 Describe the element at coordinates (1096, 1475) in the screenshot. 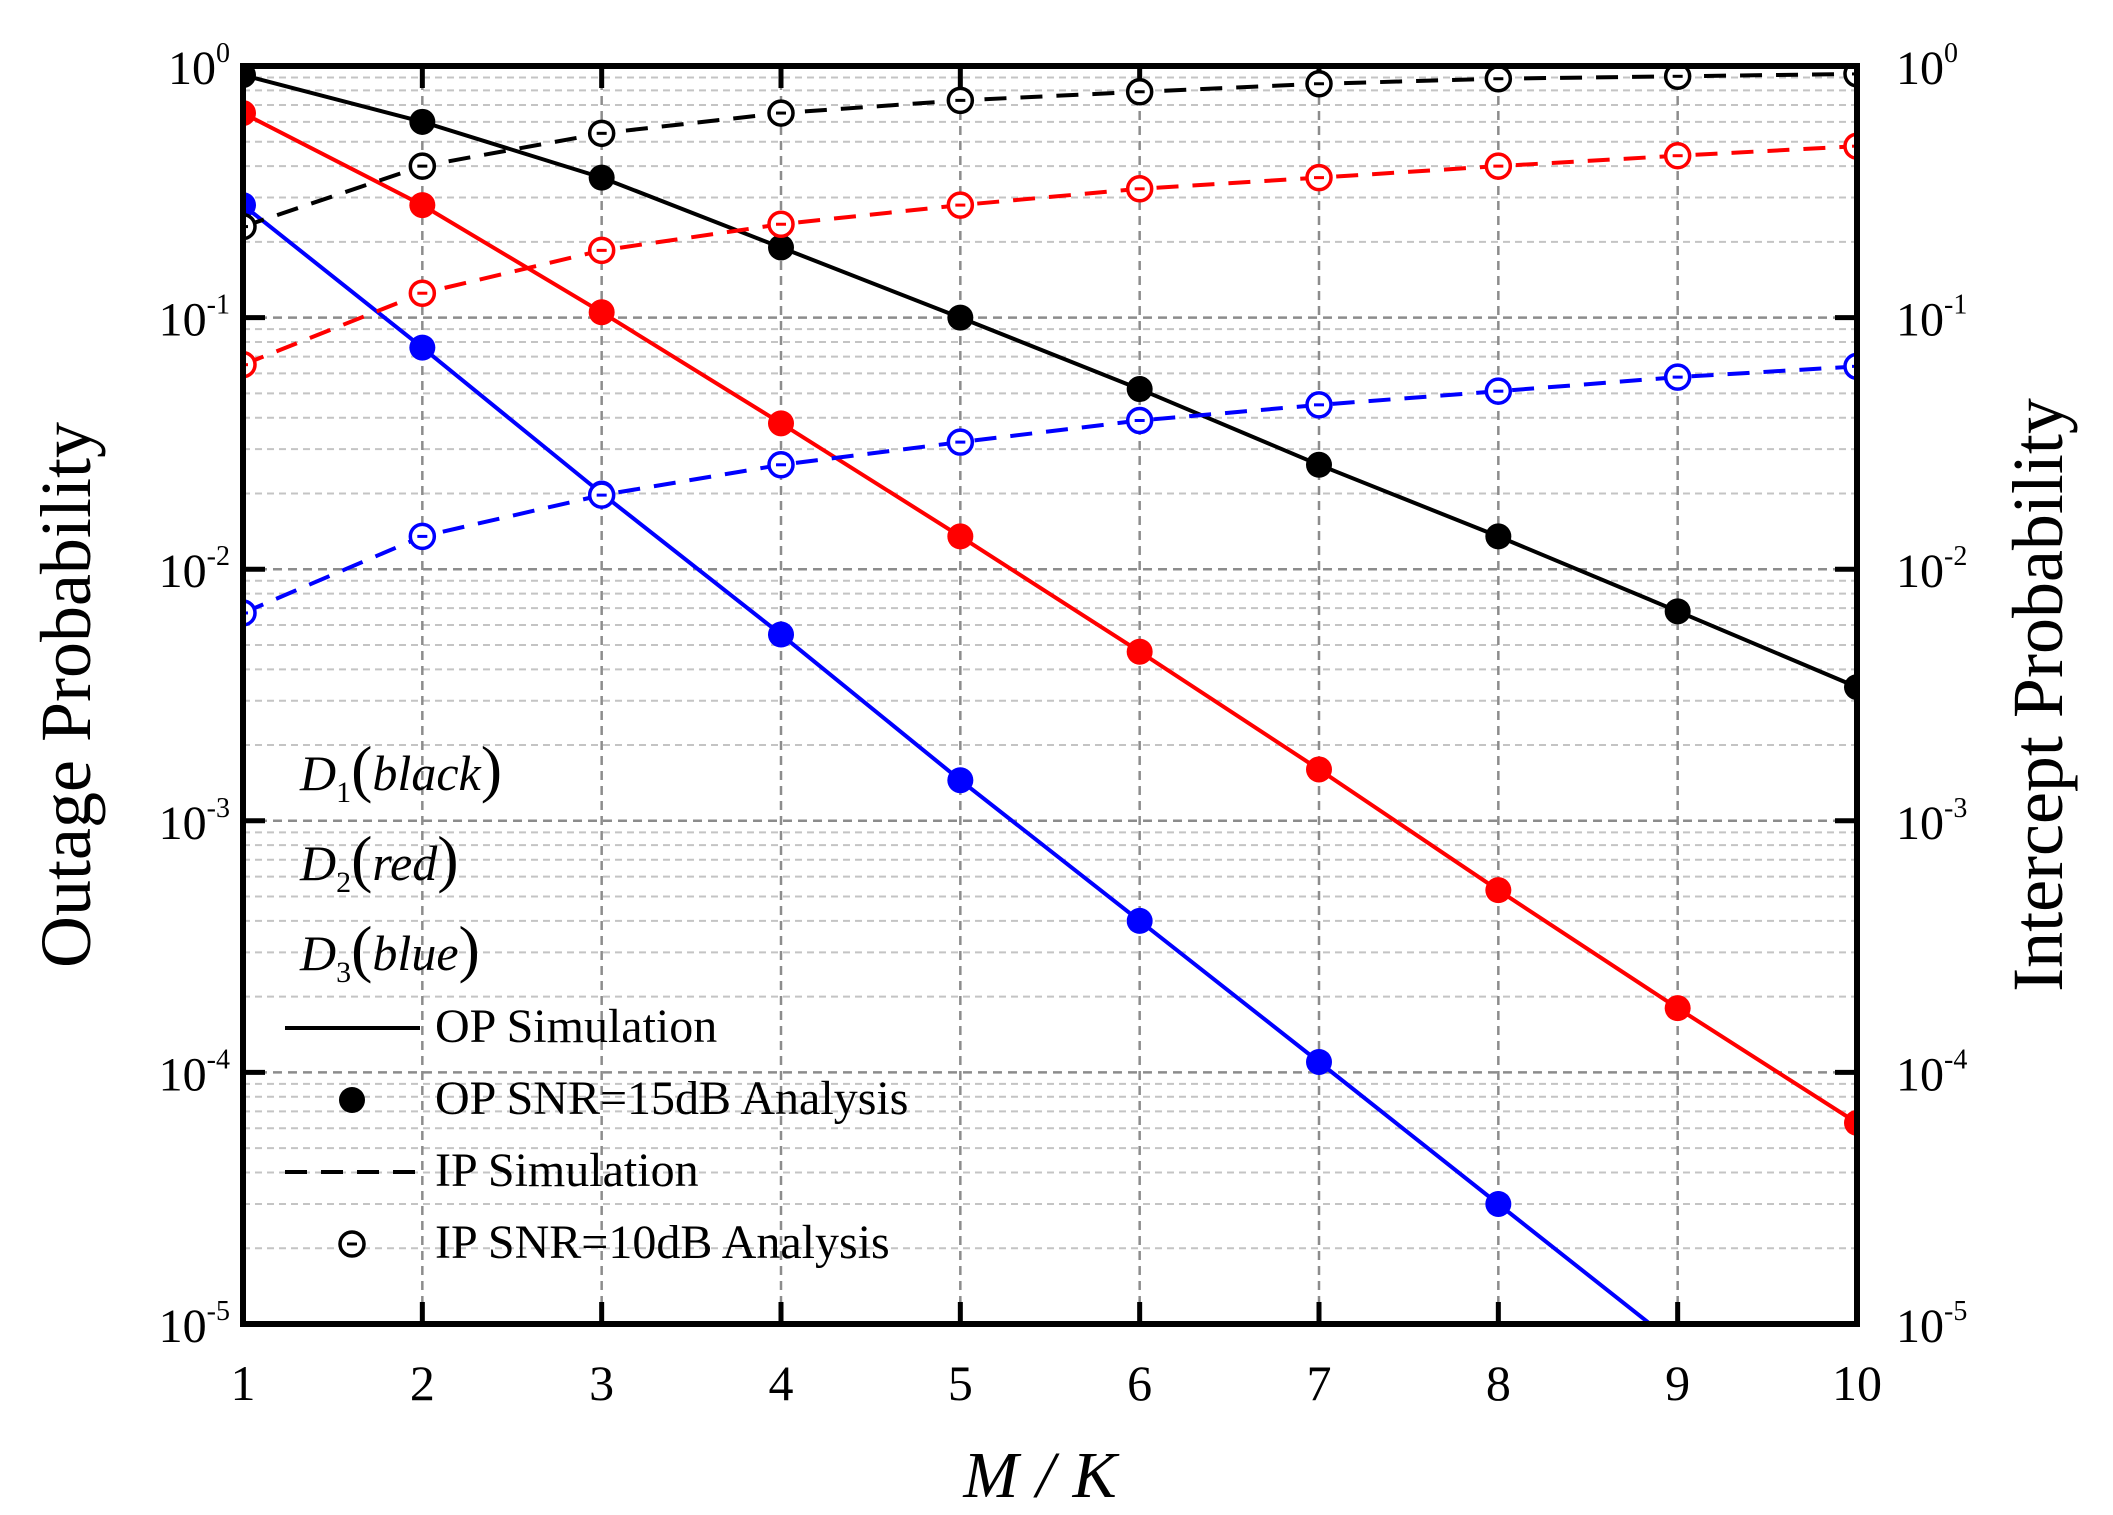

I see `x-axis-title-k: K` at that location.